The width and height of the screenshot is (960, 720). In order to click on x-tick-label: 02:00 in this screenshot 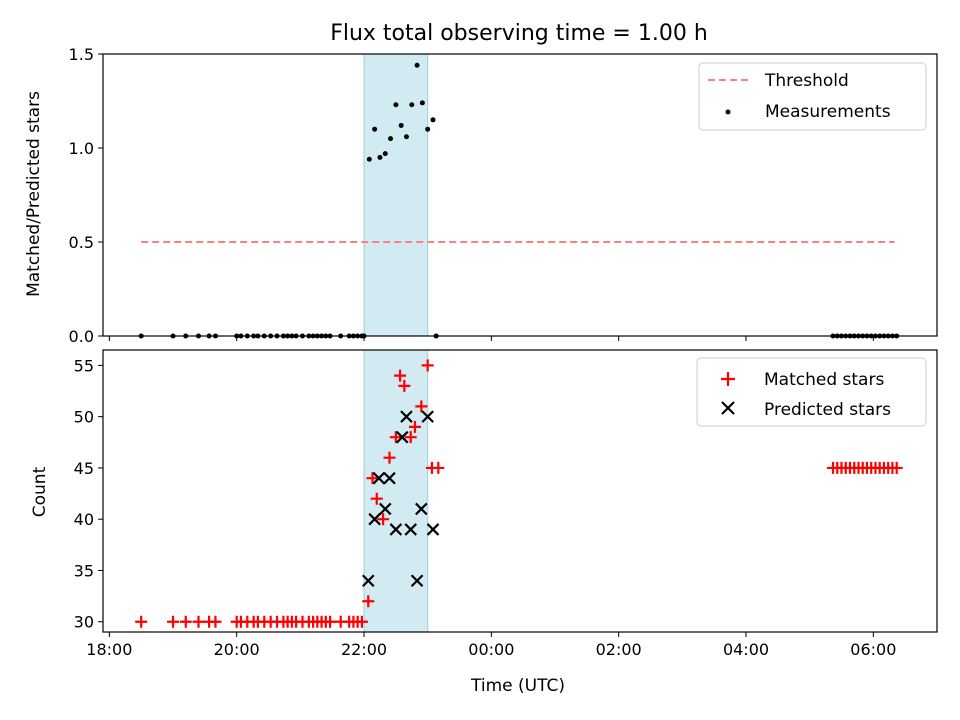, I will do `click(619, 649)`.